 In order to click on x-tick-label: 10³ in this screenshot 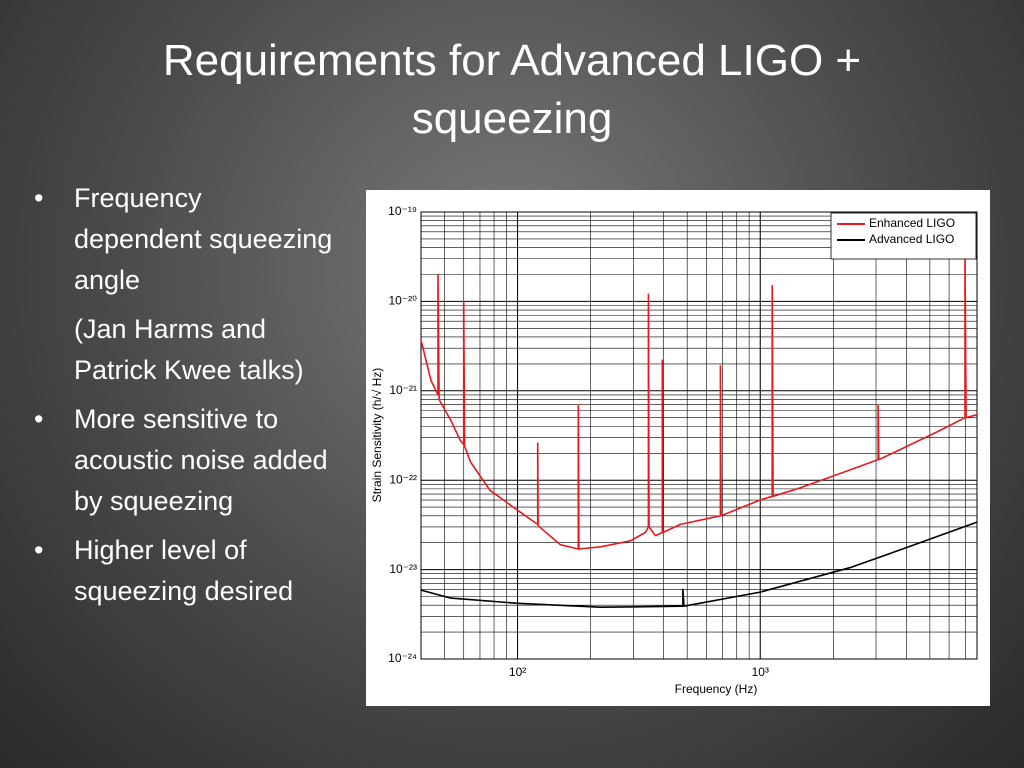, I will do `click(760, 672)`.